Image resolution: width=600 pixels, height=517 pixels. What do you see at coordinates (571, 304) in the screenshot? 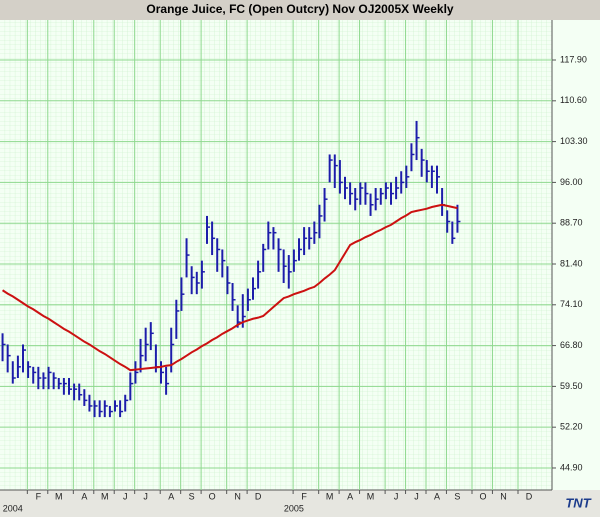
I see `y-tick-label: 74.10` at bounding box center [571, 304].